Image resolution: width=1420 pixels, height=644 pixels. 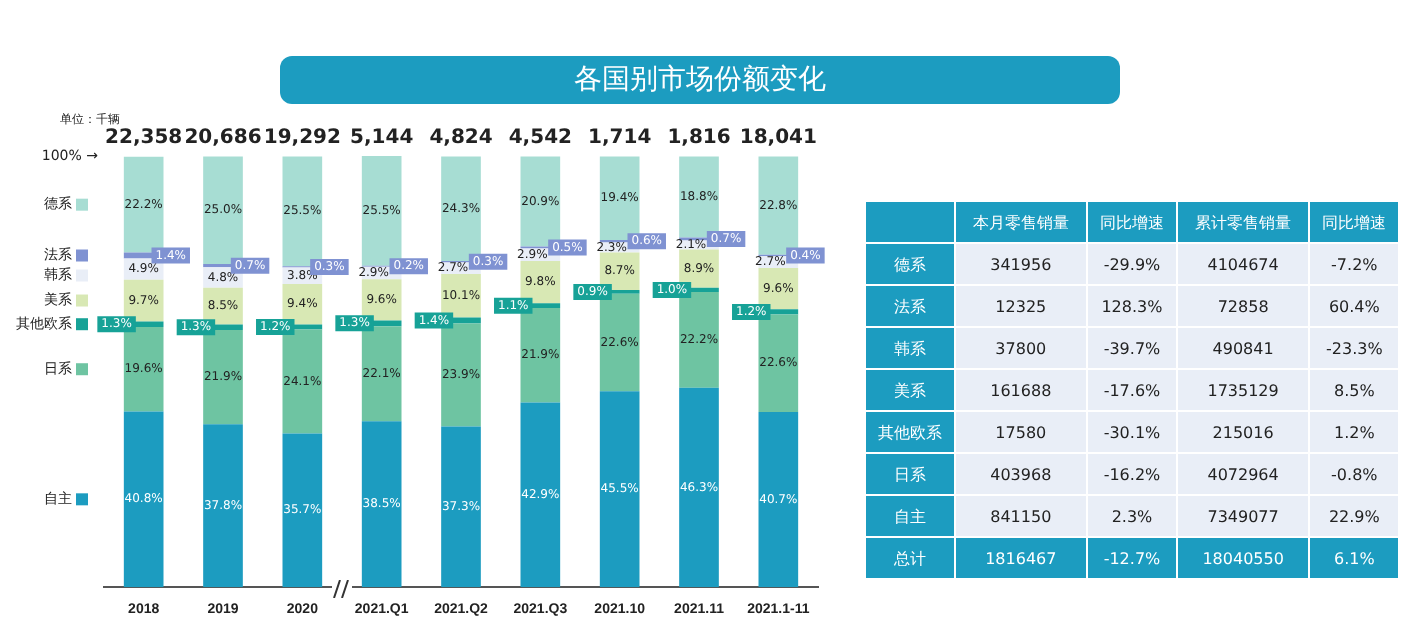 I want to click on text: 5,144, so click(x=382, y=138).